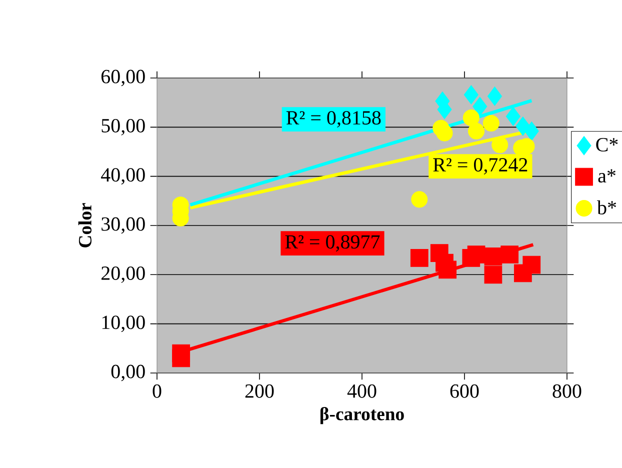 This screenshot has height=468, width=622. I want to click on series-label: R² = 0,7242, so click(480, 166).